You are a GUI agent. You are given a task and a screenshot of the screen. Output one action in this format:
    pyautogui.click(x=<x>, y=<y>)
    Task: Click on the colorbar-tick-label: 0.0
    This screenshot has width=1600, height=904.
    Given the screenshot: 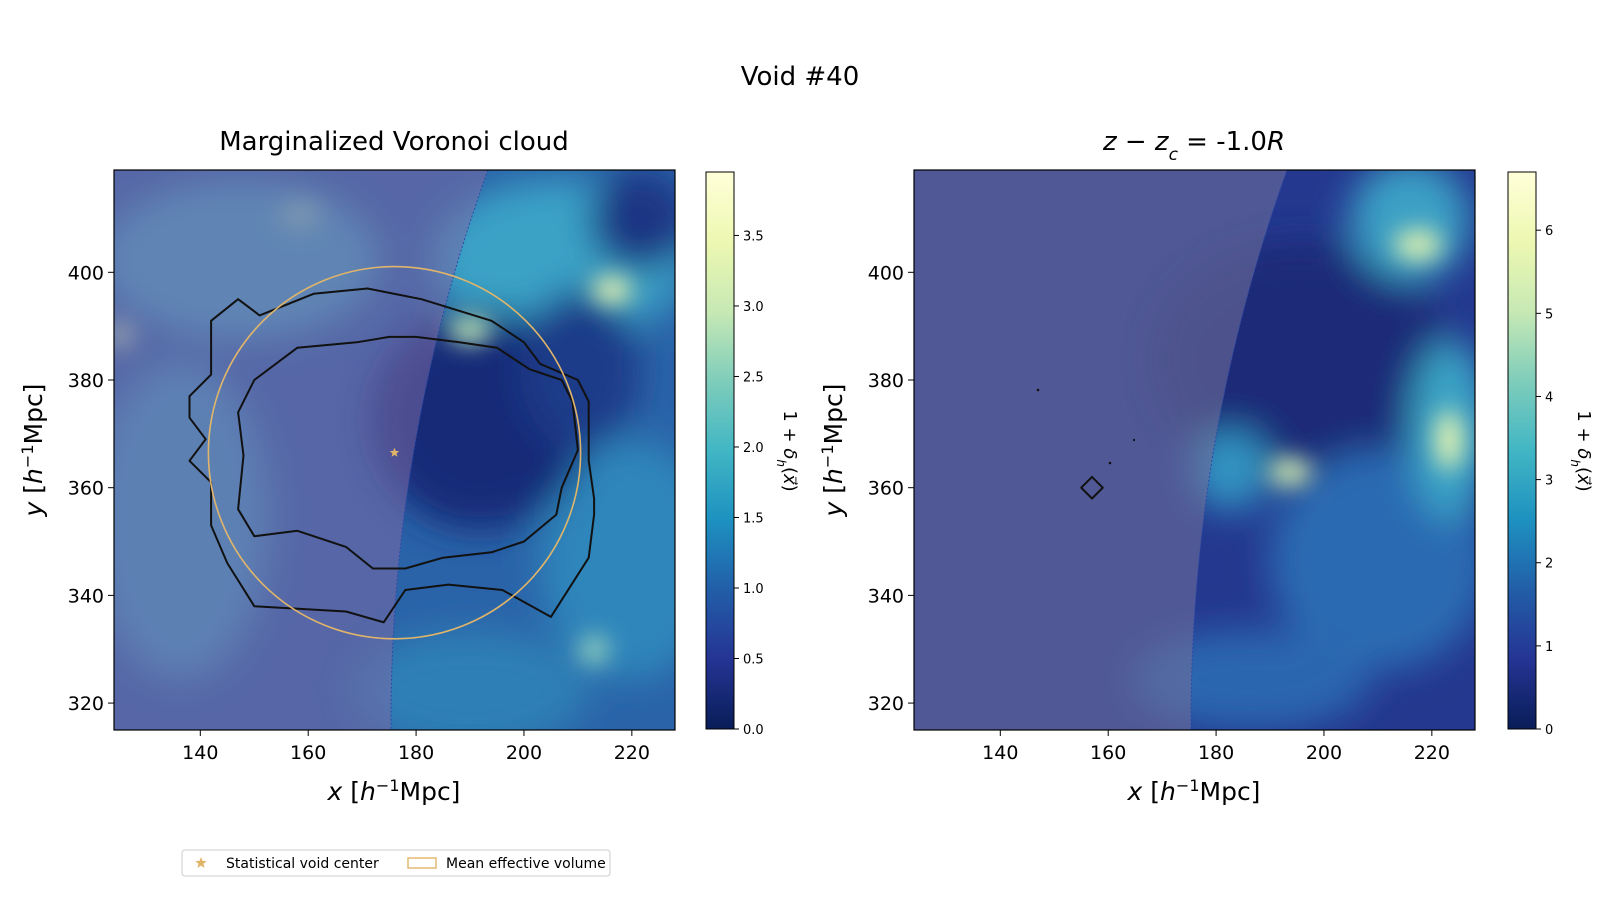 What is the action you would take?
    pyautogui.click(x=753, y=730)
    